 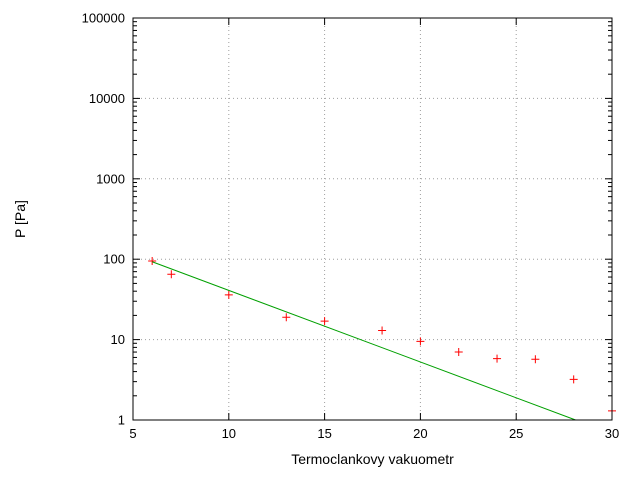 I want to click on y-tick-label: 100, so click(x=114, y=259).